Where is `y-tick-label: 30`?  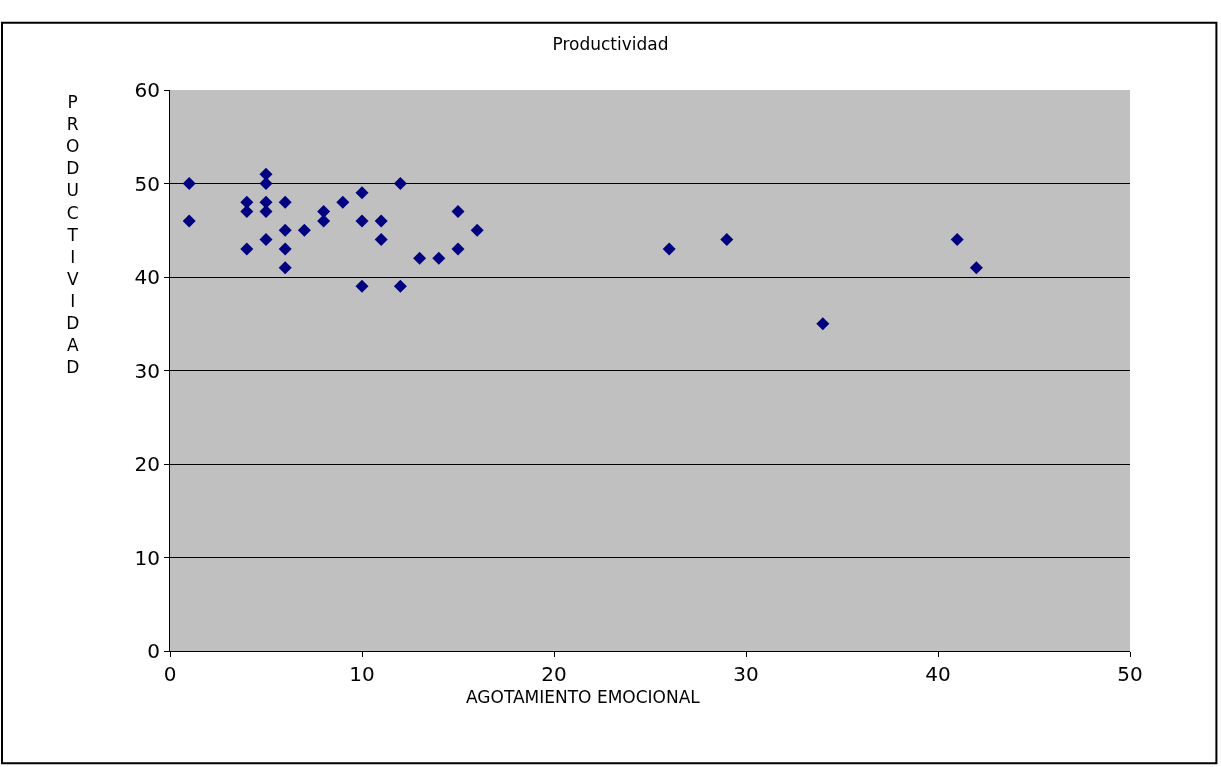 y-tick-label: 30 is located at coordinates (147, 370).